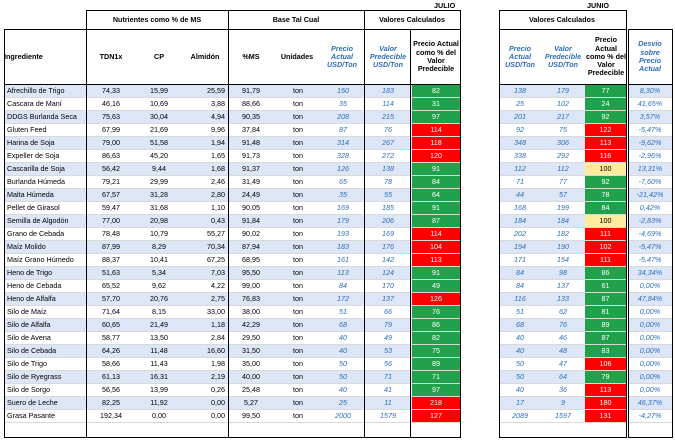  What do you see at coordinates (111, 156) in the screenshot?
I see `tdn-value: 86,63` at bounding box center [111, 156].